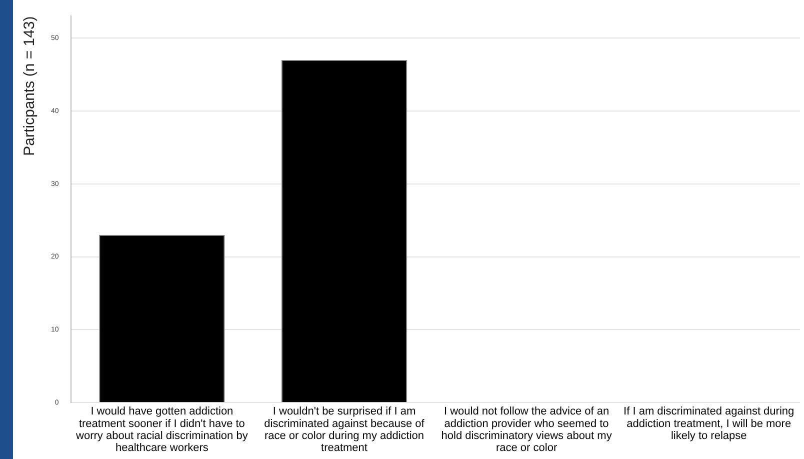  What do you see at coordinates (526, 430) in the screenshot?
I see `x-tick-label: I would not follow the advice of an addiction provider who seemed to hold discriminatory views about my race or color` at bounding box center [526, 430].